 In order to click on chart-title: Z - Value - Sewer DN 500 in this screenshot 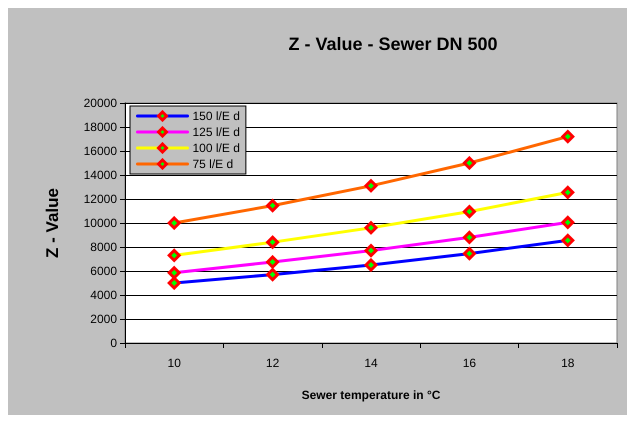, I will do `click(393, 44)`.